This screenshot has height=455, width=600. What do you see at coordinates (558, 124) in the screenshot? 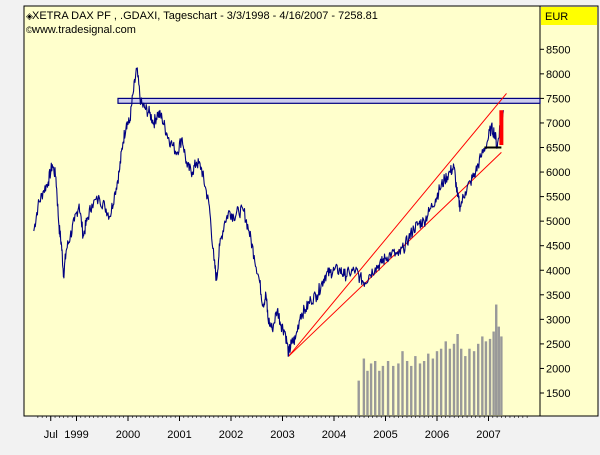
I see `y-tick-label: 7000` at bounding box center [558, 124].